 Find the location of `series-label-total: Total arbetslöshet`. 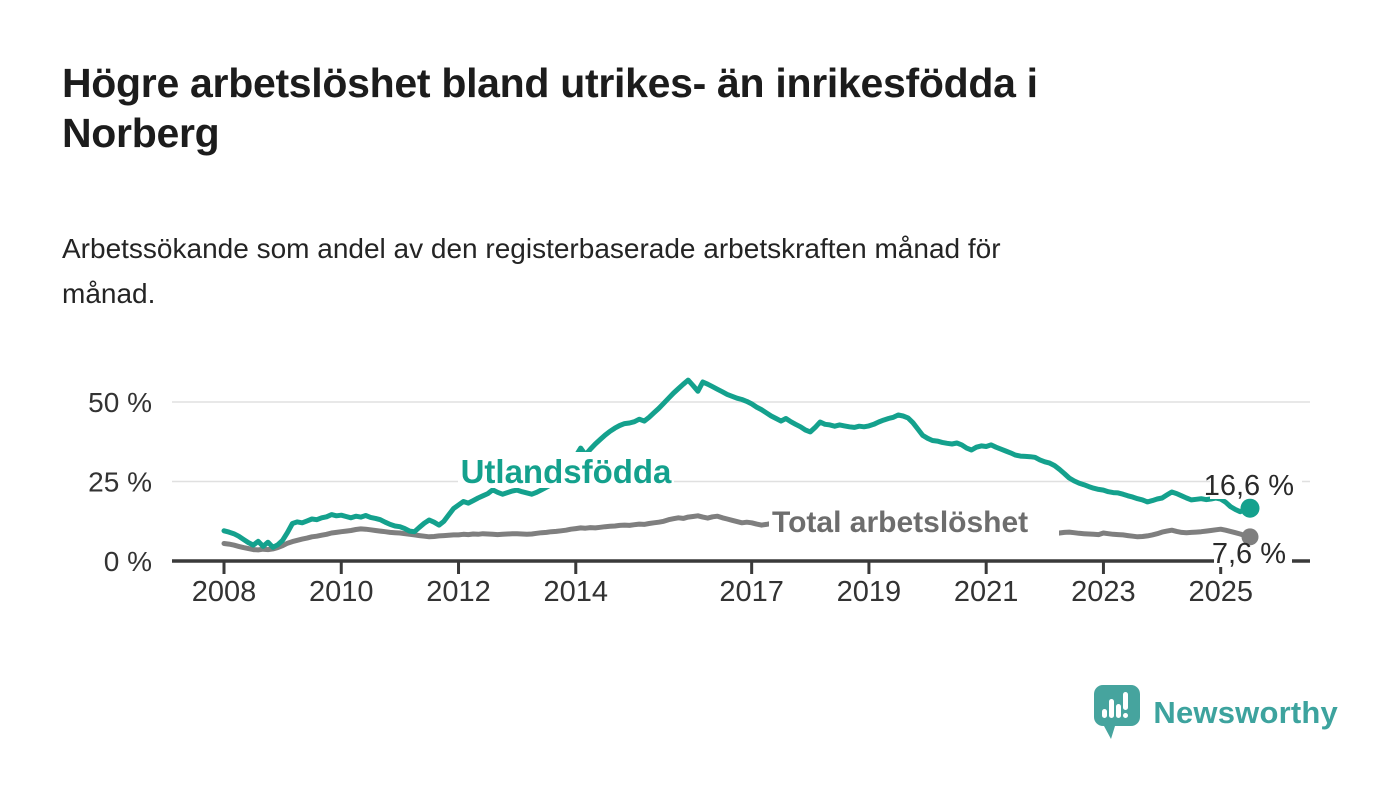

series-label-total: Total arbetslöshet is located at coordinates (900, 522).